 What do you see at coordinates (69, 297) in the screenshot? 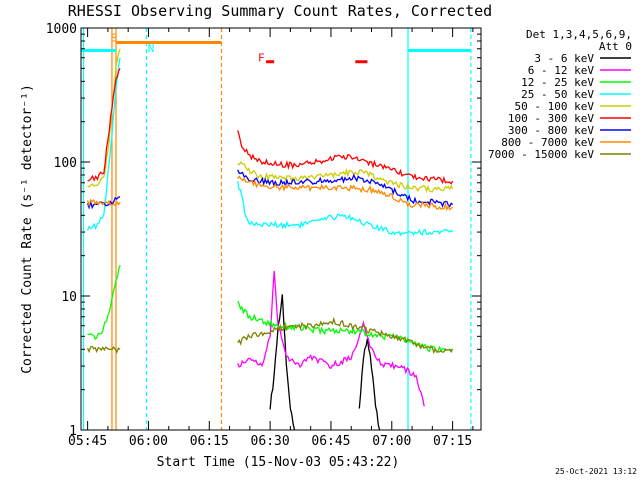
I see `y-tick-label-10: 10` at bounding box center [69, 297].